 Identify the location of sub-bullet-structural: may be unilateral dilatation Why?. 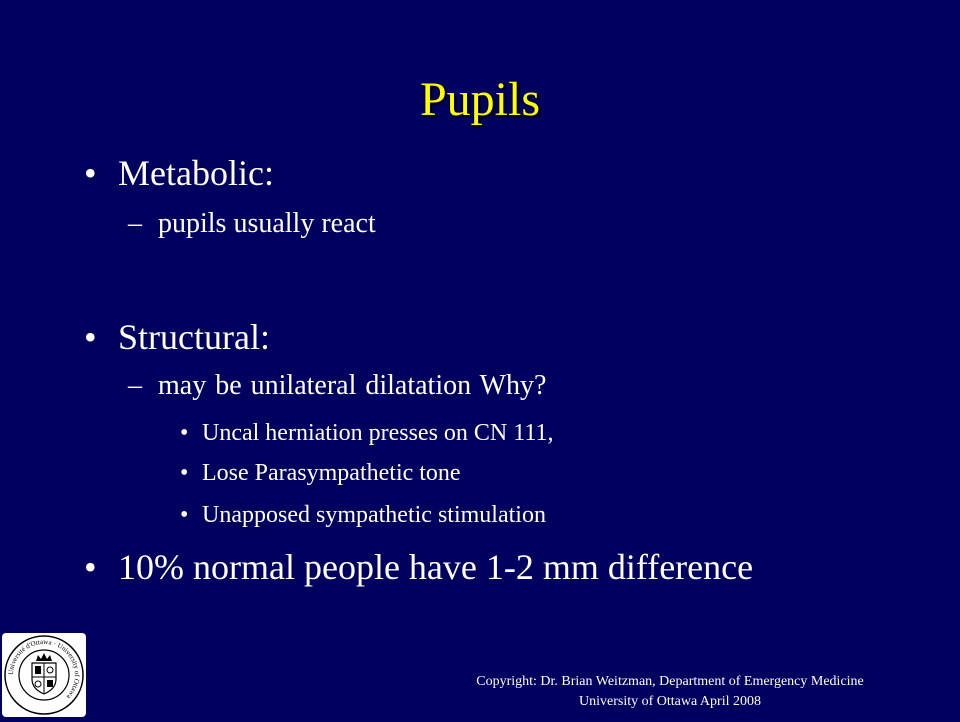
(352, 385).